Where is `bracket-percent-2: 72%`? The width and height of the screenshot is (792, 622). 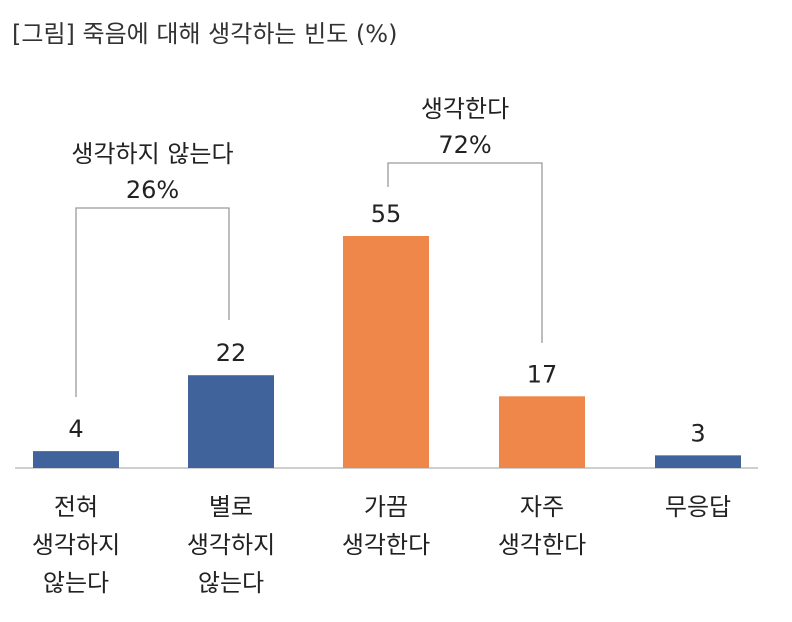 bracket-percent-2: 72% is located at coordinates (464, 145).